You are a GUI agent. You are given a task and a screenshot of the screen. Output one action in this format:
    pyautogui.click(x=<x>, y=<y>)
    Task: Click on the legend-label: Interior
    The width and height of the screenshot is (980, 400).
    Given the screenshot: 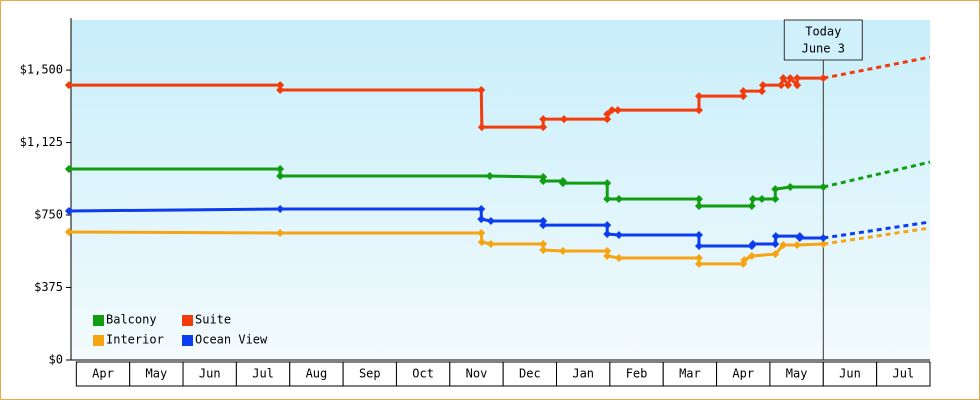 What is the action you would take?
    pyautogui.click(x=135, y=340)
    